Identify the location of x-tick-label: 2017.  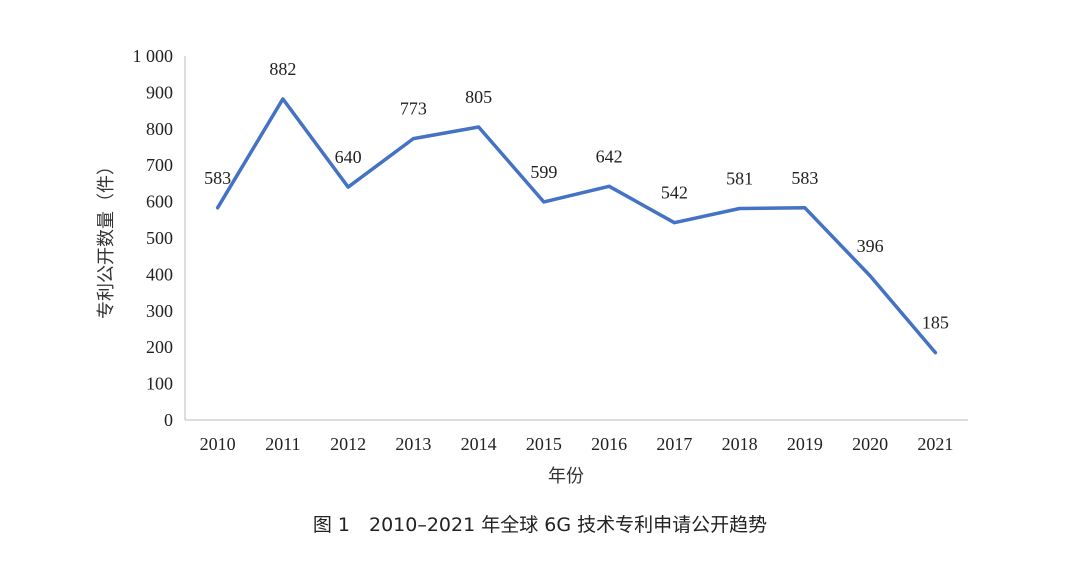
(674, 444).